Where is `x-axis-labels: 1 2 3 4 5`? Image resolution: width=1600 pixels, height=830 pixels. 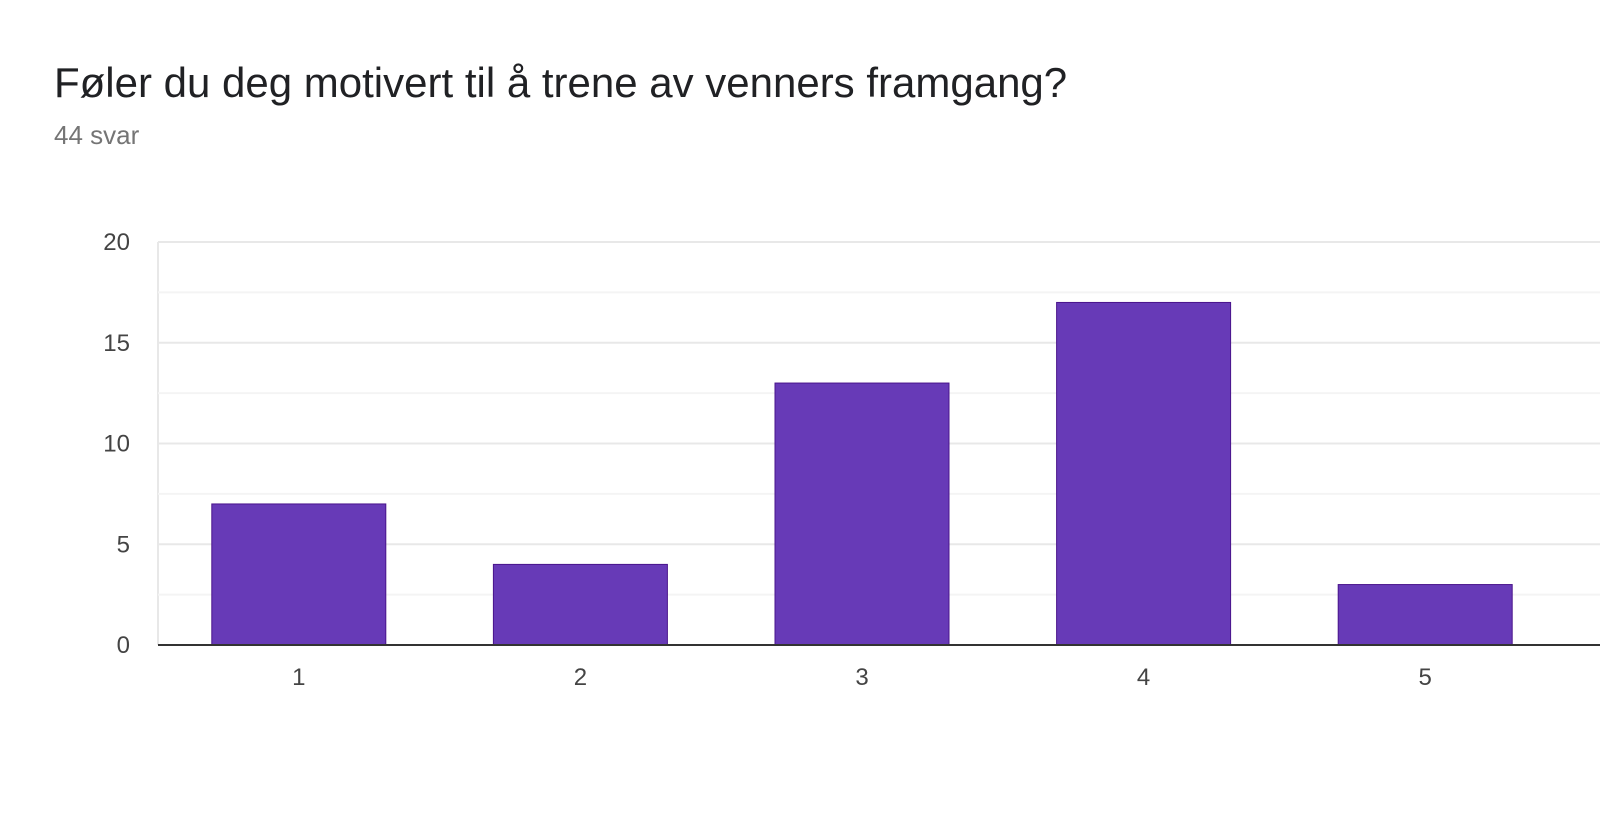
x-axis-labels: 1 2 3 4 5 is located at coordinates (862, 677).